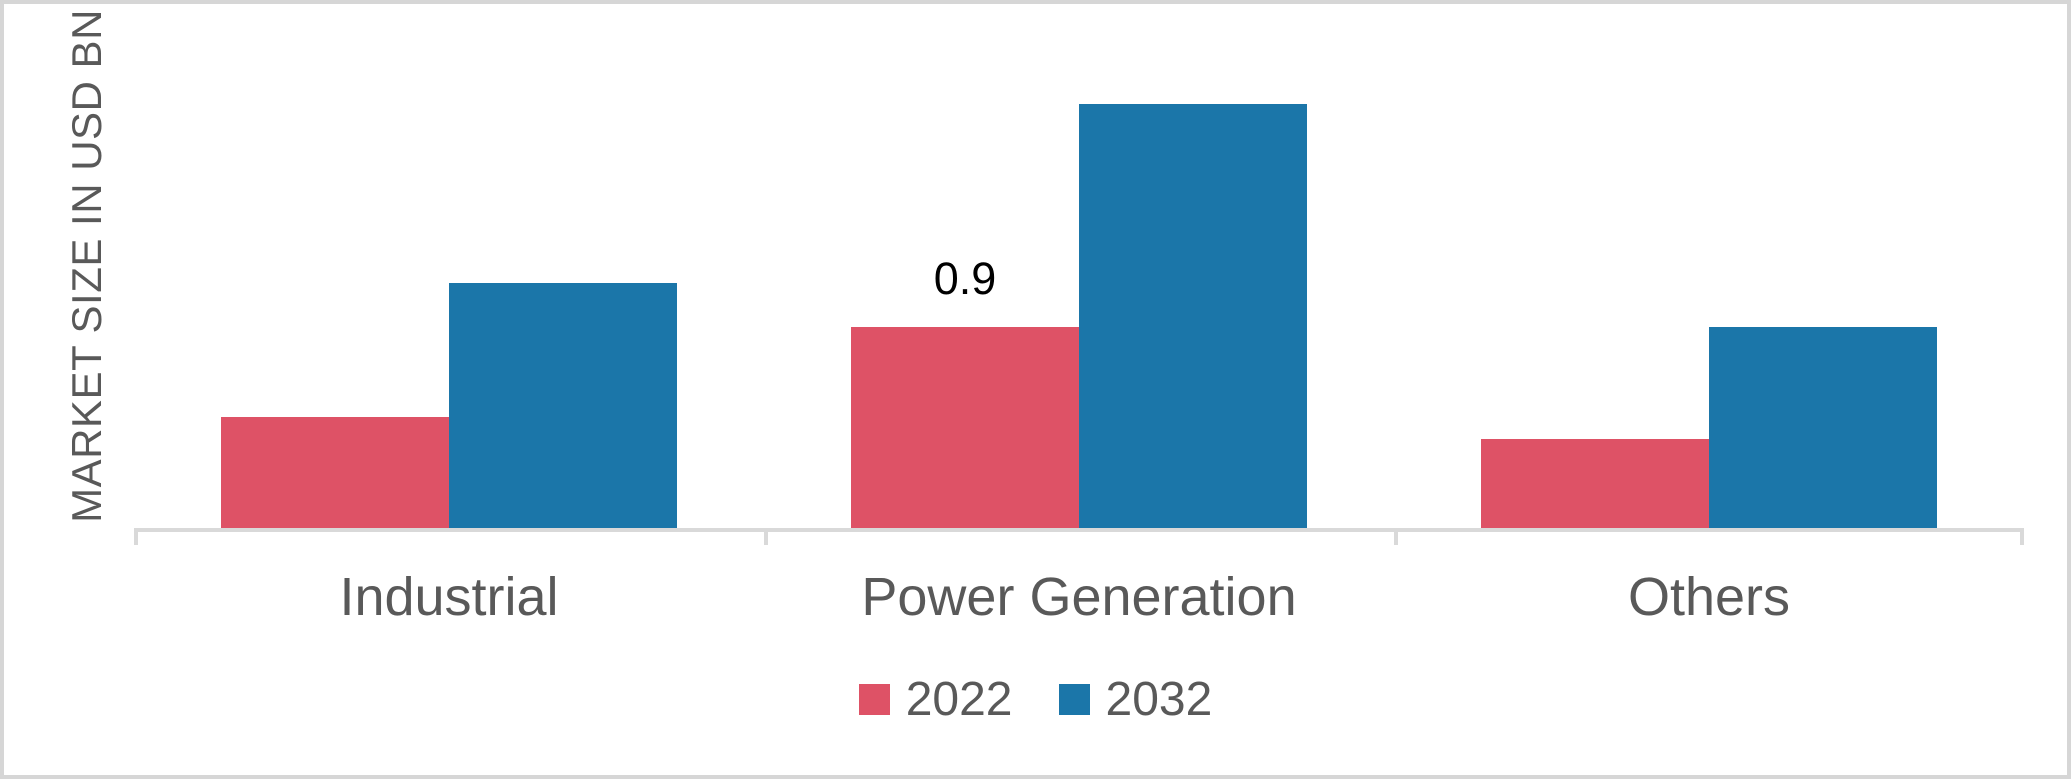  I want to click on y-axis-title: MARKET SIZE IN USD BN, so click(86, 266).